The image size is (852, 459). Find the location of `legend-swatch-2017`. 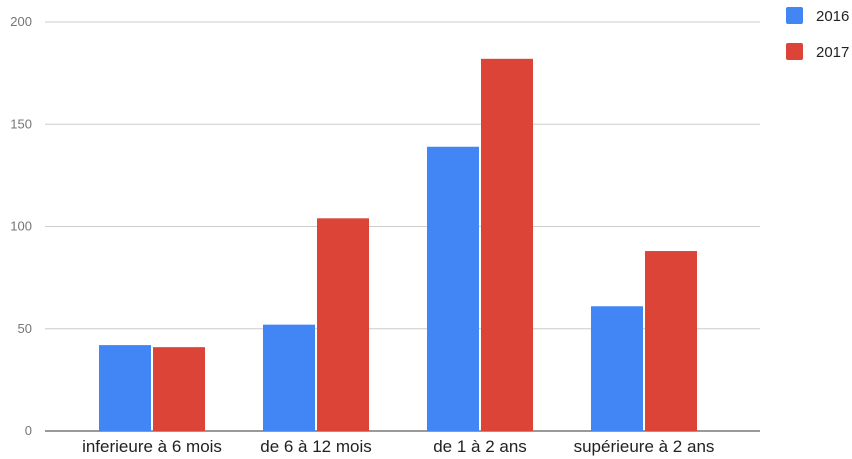

legend-swatch-2017 is located at coordinates (794, 51).